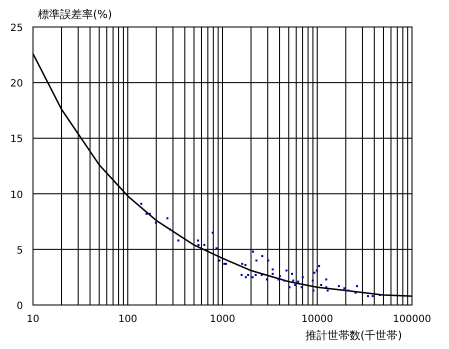 The width and height of the screenshot is (449, 349). Describe the element at coordinates (33, 319) in the screenshot. I see `x-tick-label: 10` at that location.